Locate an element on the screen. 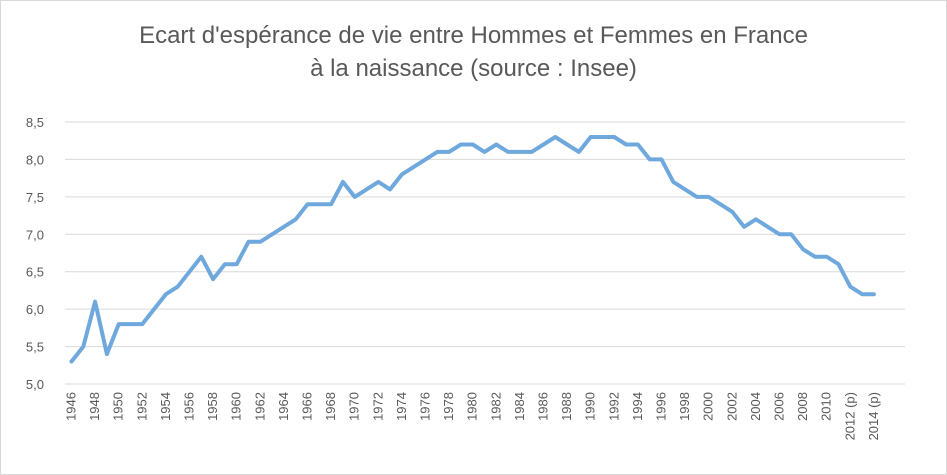  y-tick-label: 7,5 is located at coordinates (35, 197).